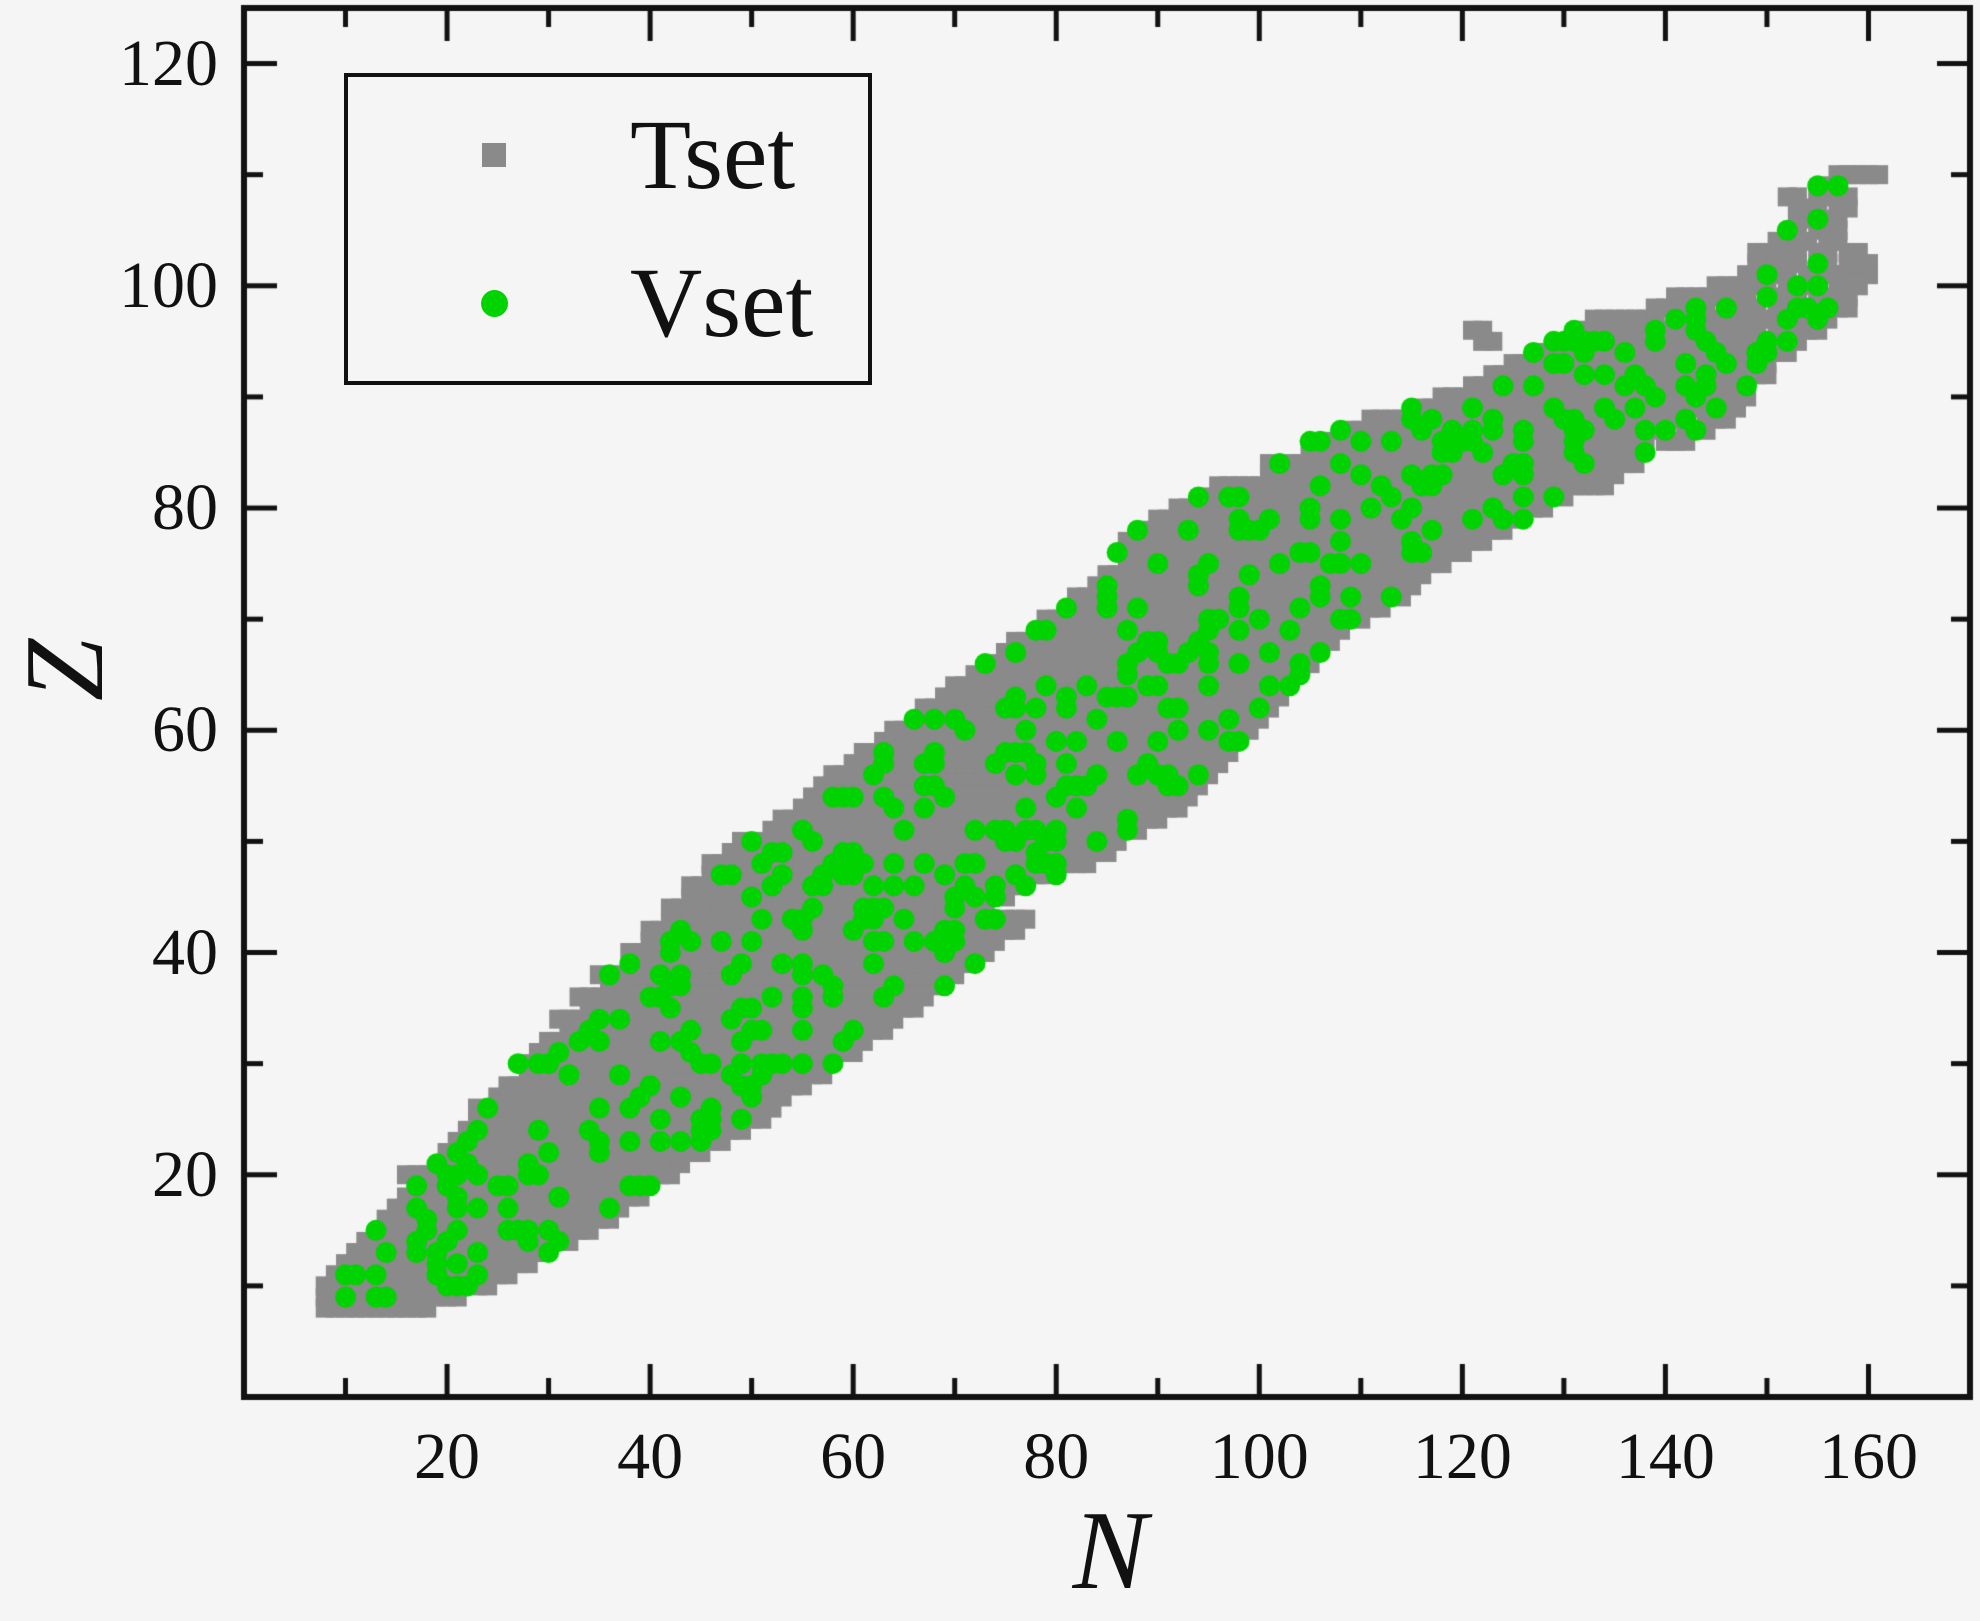 This screenshot has height=1621, width=1980. I want to click on x-tick-label: 100, so click(1259, 1456).